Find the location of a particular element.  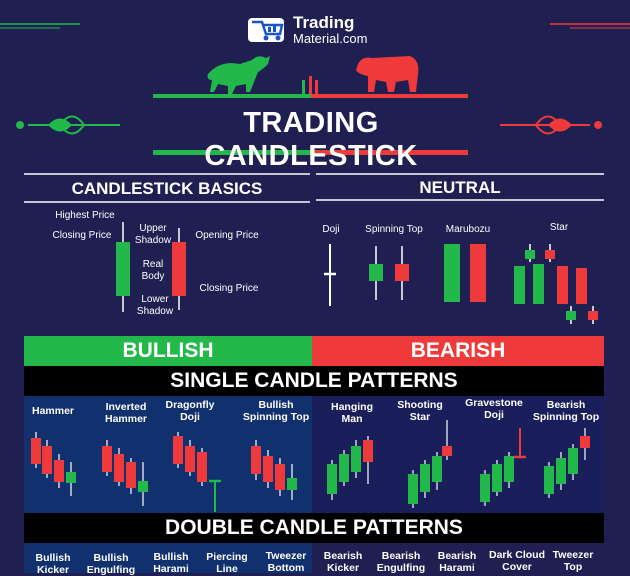

label-bearish-harami: Bearish Harami is located at coordinates (457, 562).